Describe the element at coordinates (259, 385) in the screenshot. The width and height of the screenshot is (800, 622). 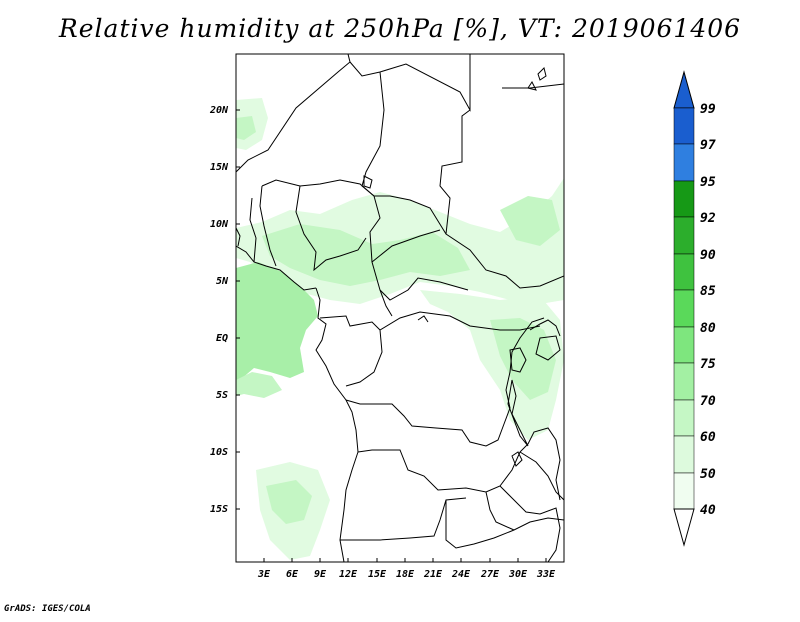
I see `shade-region-coast-south` at that location.